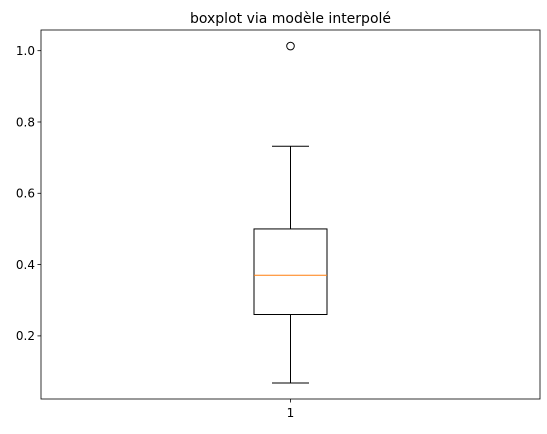 This screenshot has height=434, width=547. Describe the element at coordinates (291, 413) in the screenshot. I see `x-tick-label: 1` at that location.